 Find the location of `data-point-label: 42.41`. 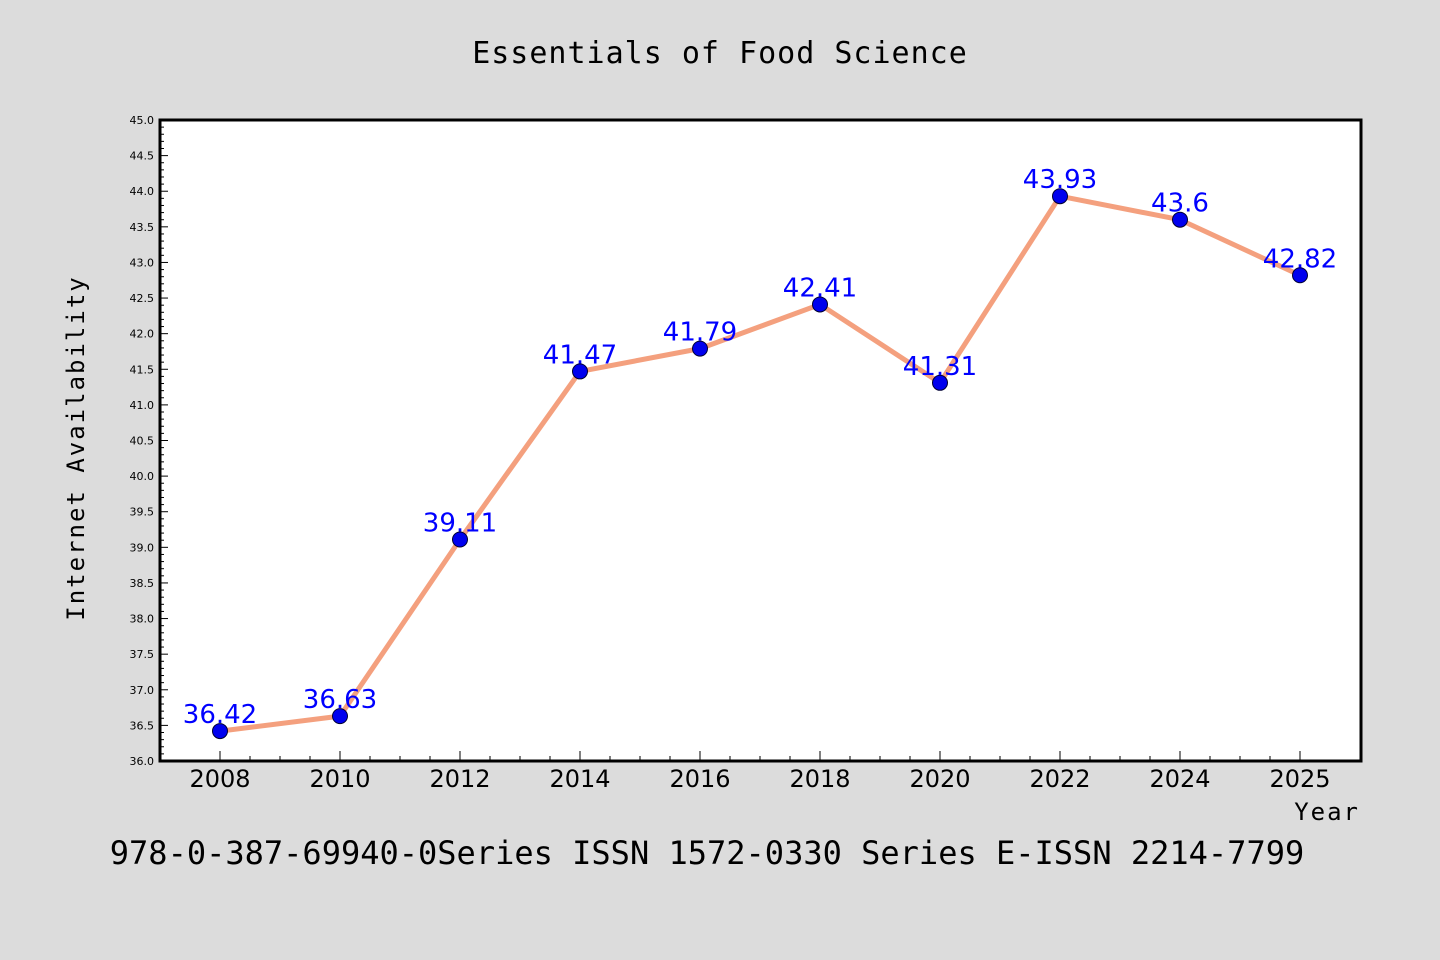

data-point-label: 42.41 is located at coordinates (820, 288).